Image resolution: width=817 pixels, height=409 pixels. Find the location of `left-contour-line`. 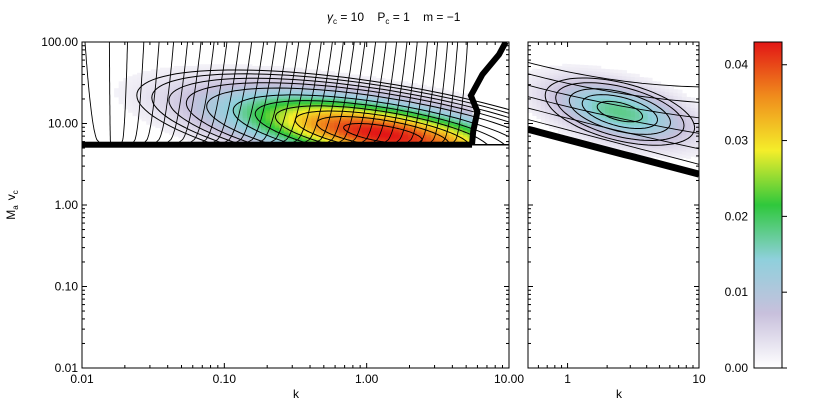

left-contour-line is located at coordinates (202, 92).